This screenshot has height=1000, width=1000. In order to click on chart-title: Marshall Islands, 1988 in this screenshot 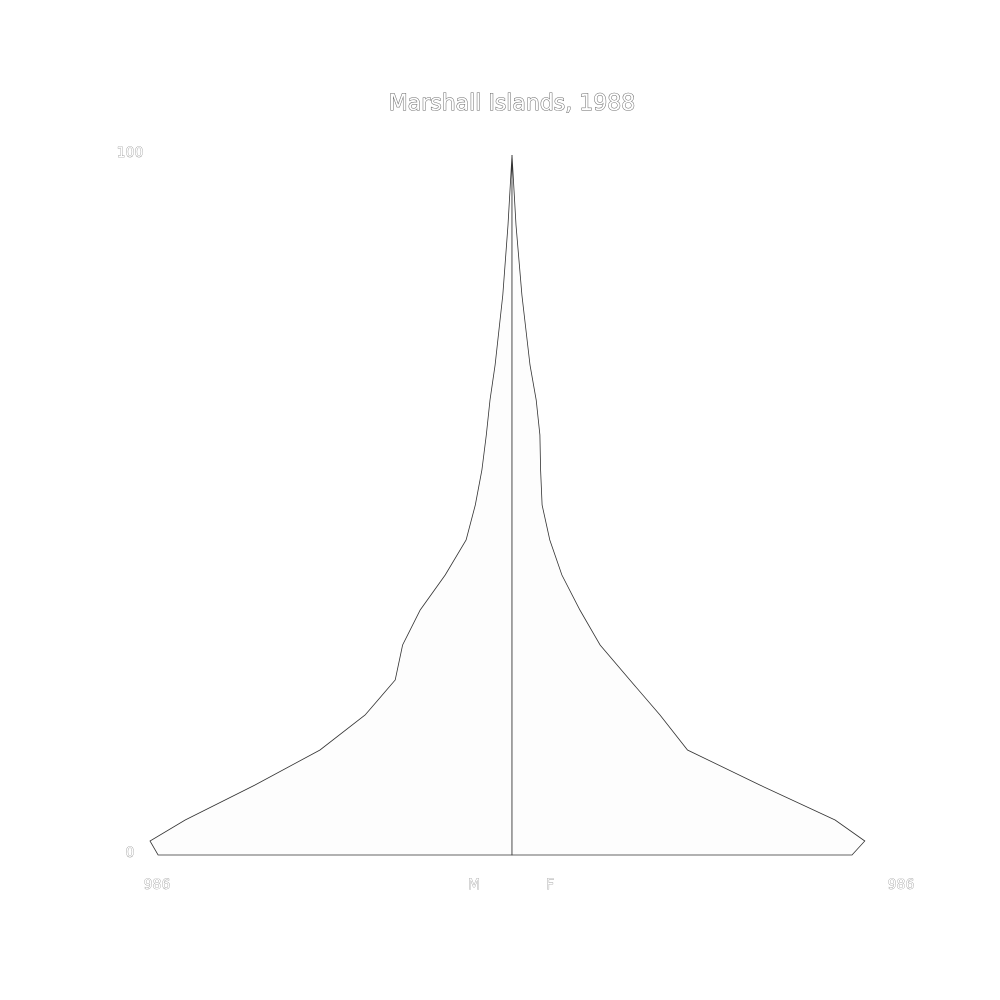, I will do `click(512, 103)`.